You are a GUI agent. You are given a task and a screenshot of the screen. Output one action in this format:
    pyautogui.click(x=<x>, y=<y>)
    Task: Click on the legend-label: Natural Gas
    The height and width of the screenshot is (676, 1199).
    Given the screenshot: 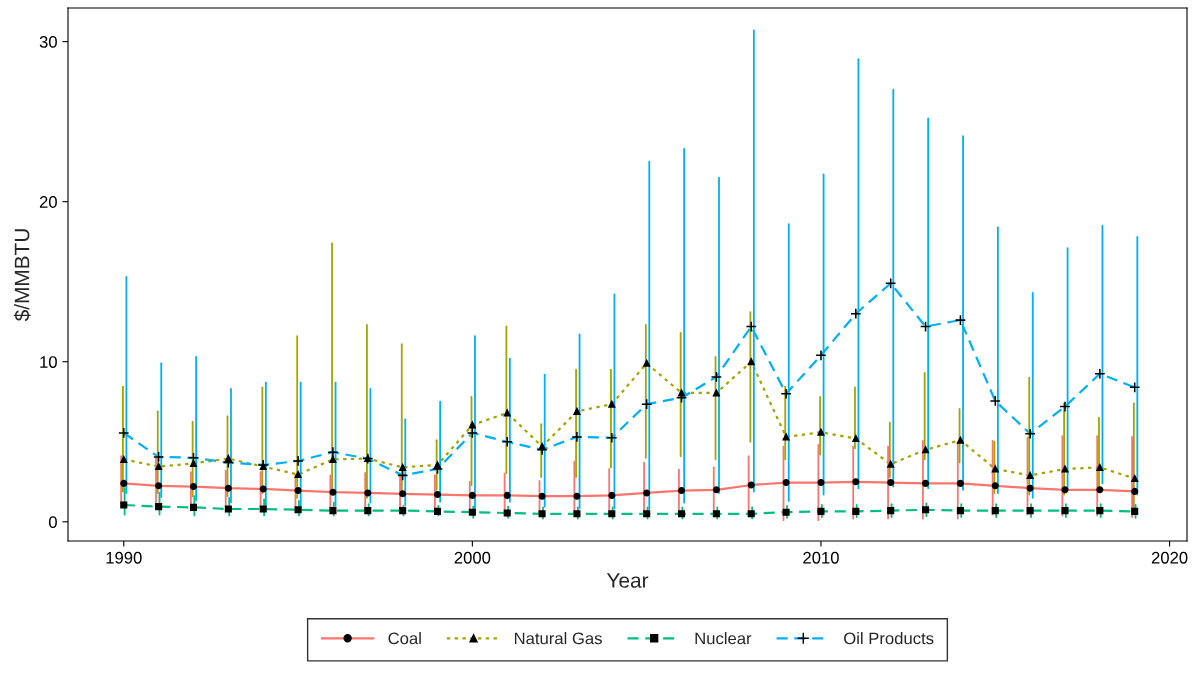 What is the action you would take?
    pyautogui.click(x=558, y=638)
    